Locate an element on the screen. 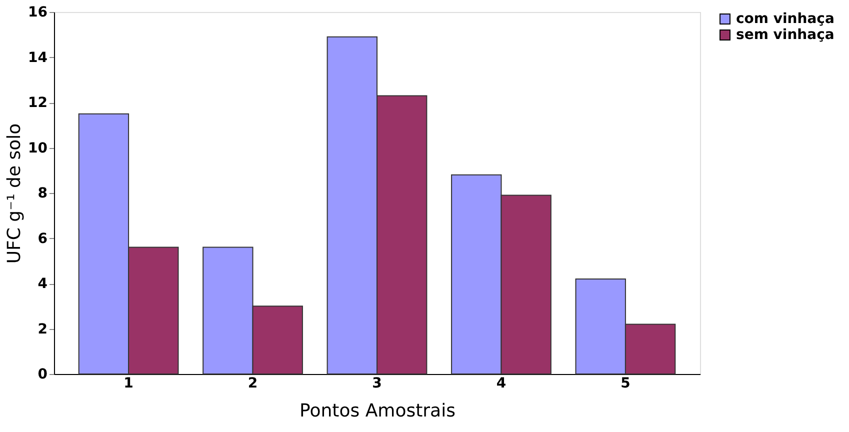 The height and width of the screenshot is (432, 849). y-tick-label: 6 is located at coordinates (43, 238).